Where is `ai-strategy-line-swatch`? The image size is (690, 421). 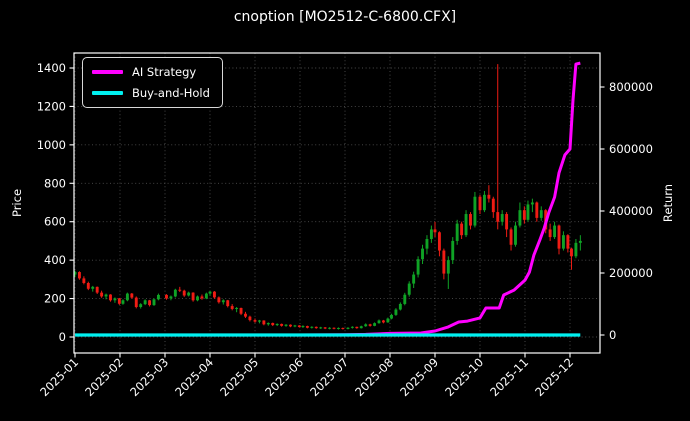
ai-strategy-line-swatch is located at coordinates (107, 72).